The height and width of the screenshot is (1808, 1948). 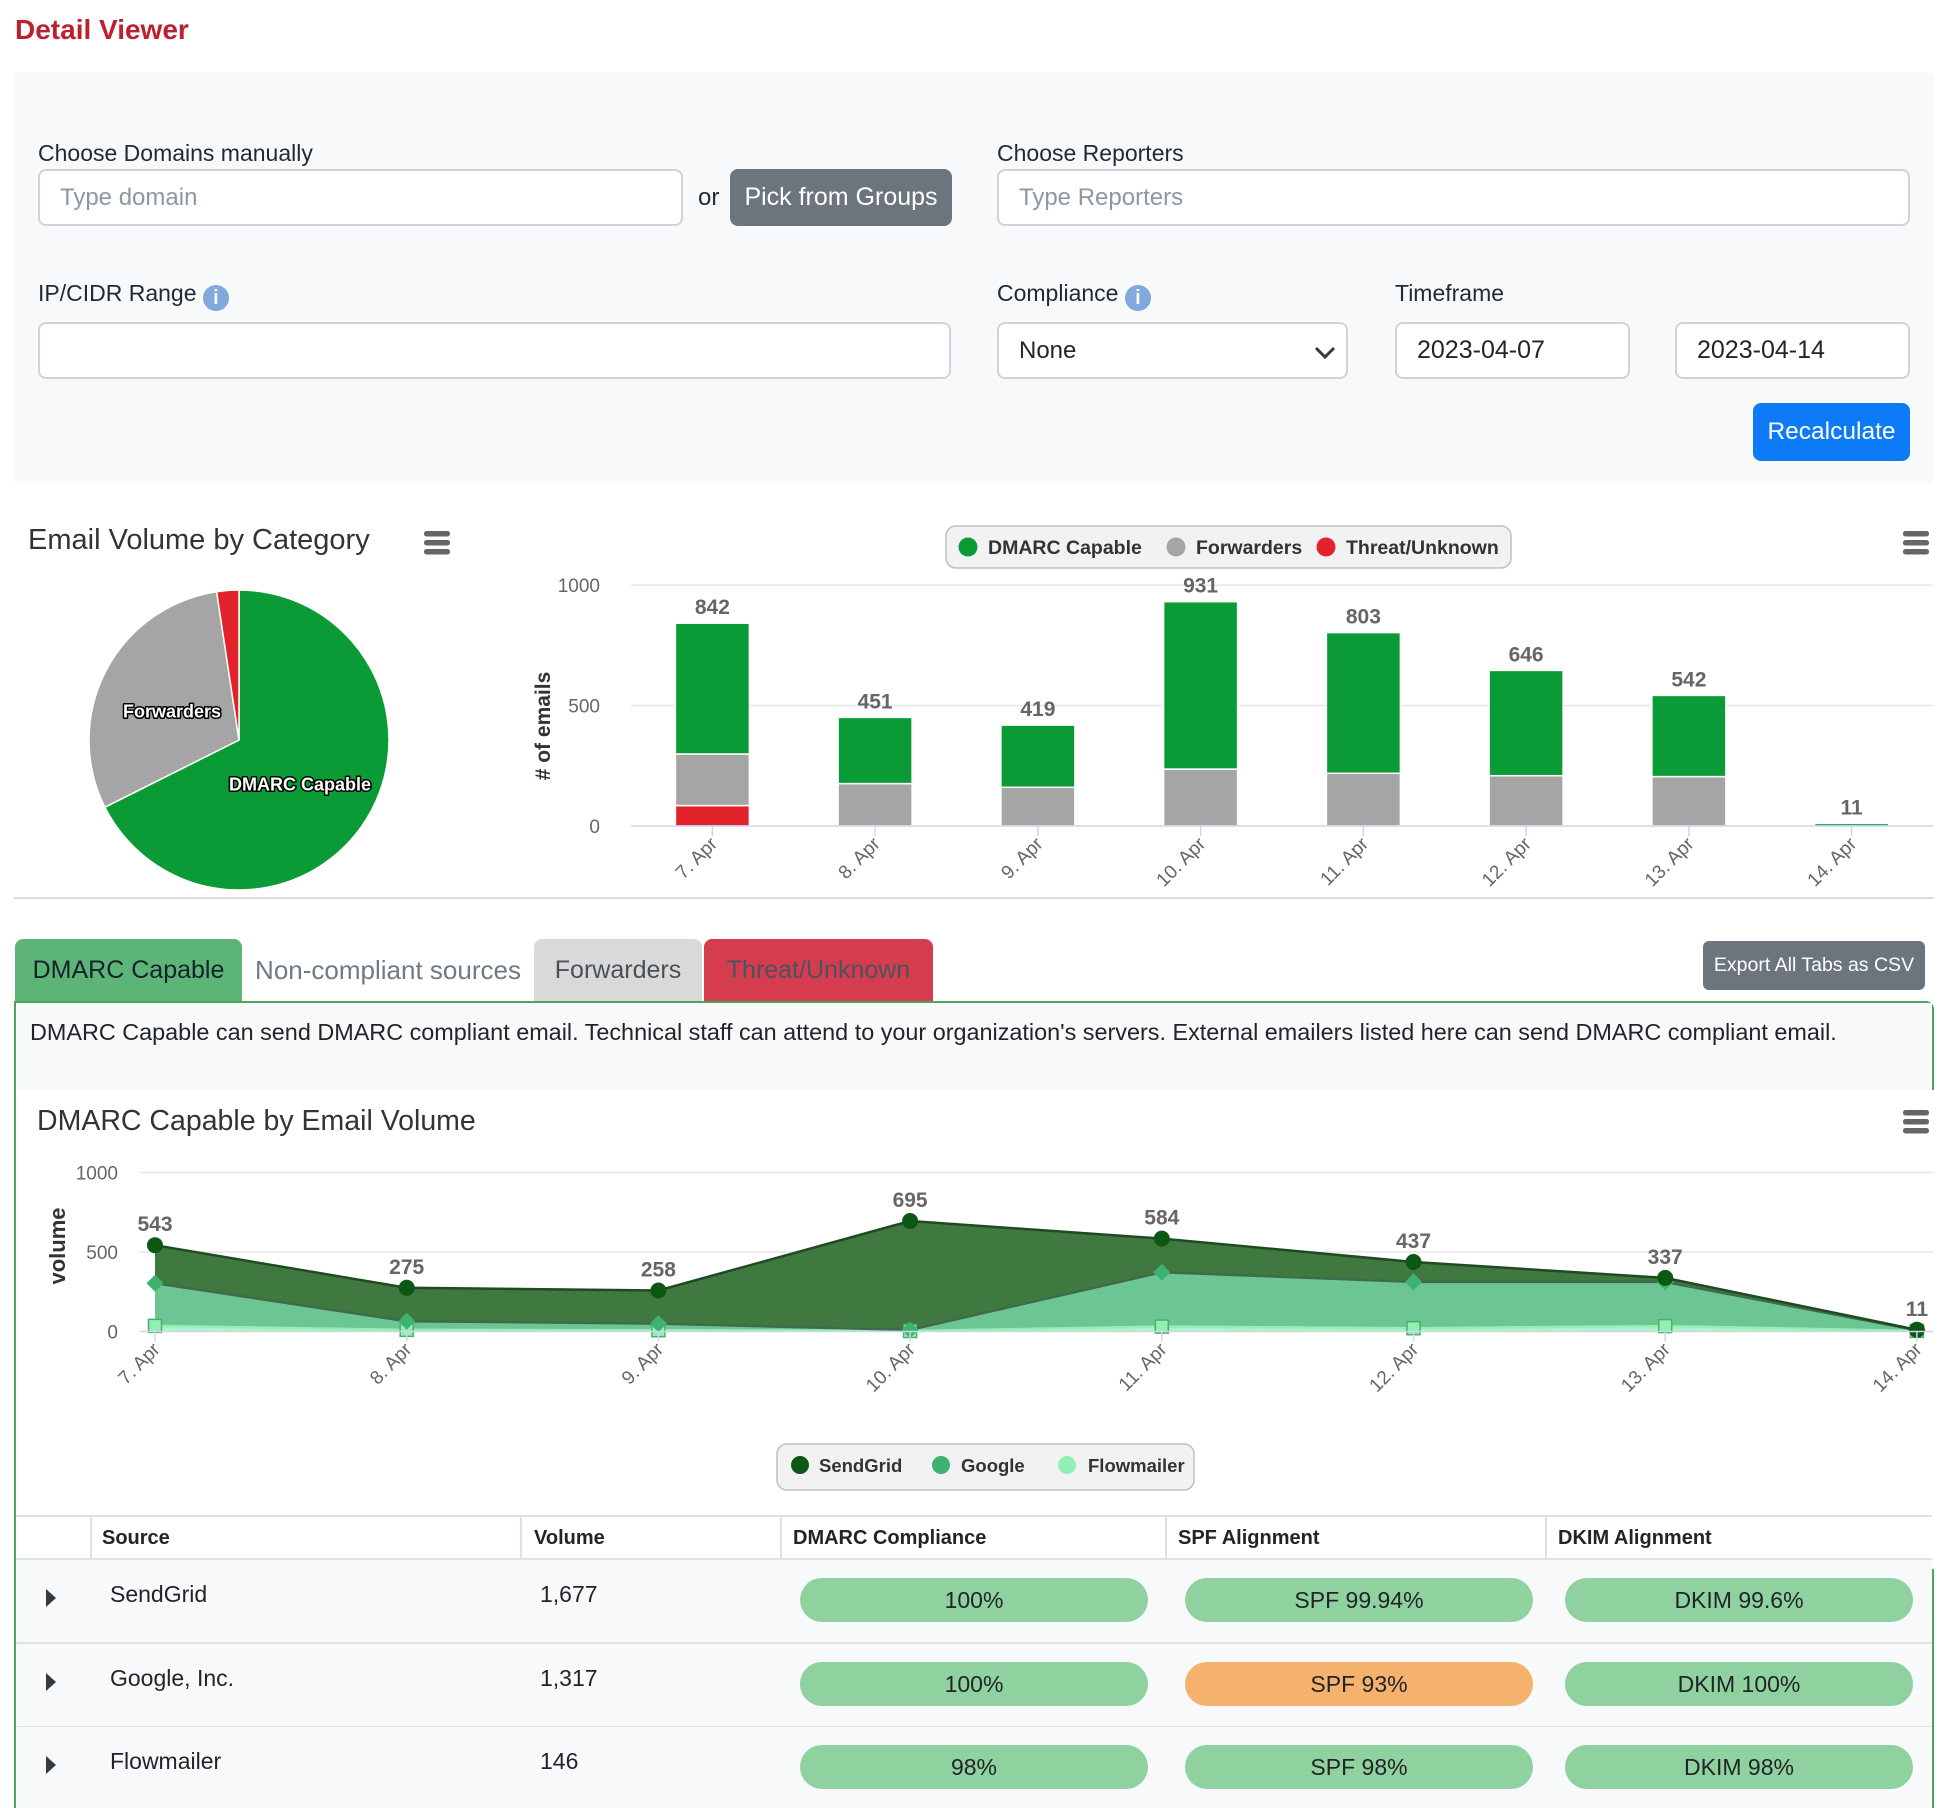 What do you see at coordinates (910, 1200) in the screenshot?
I see `svg-text: 695` at bounding box center [910, 1200].